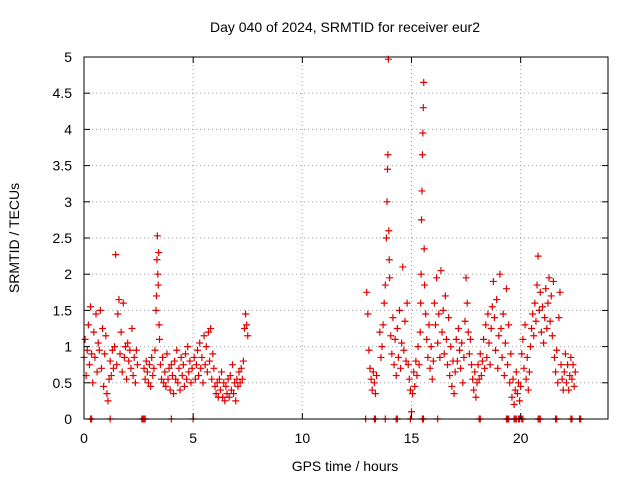 Image resolution: width=640 pixels, height=480 pixels. What do you see at coordinates (14, 238) in the screenshot?
I see `y-axis-label: SRMTID / TECUs` at bounding box center [14, 238].